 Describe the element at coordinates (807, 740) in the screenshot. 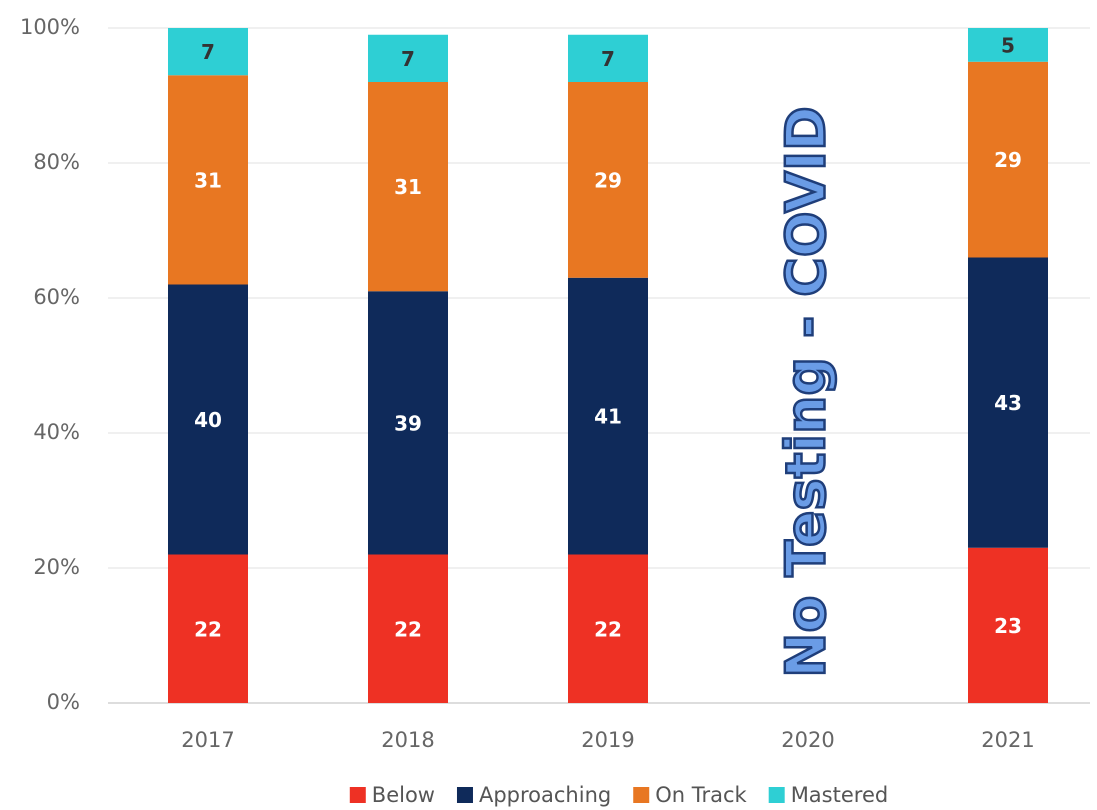

I see `x-tick-label: 2020` at that location.